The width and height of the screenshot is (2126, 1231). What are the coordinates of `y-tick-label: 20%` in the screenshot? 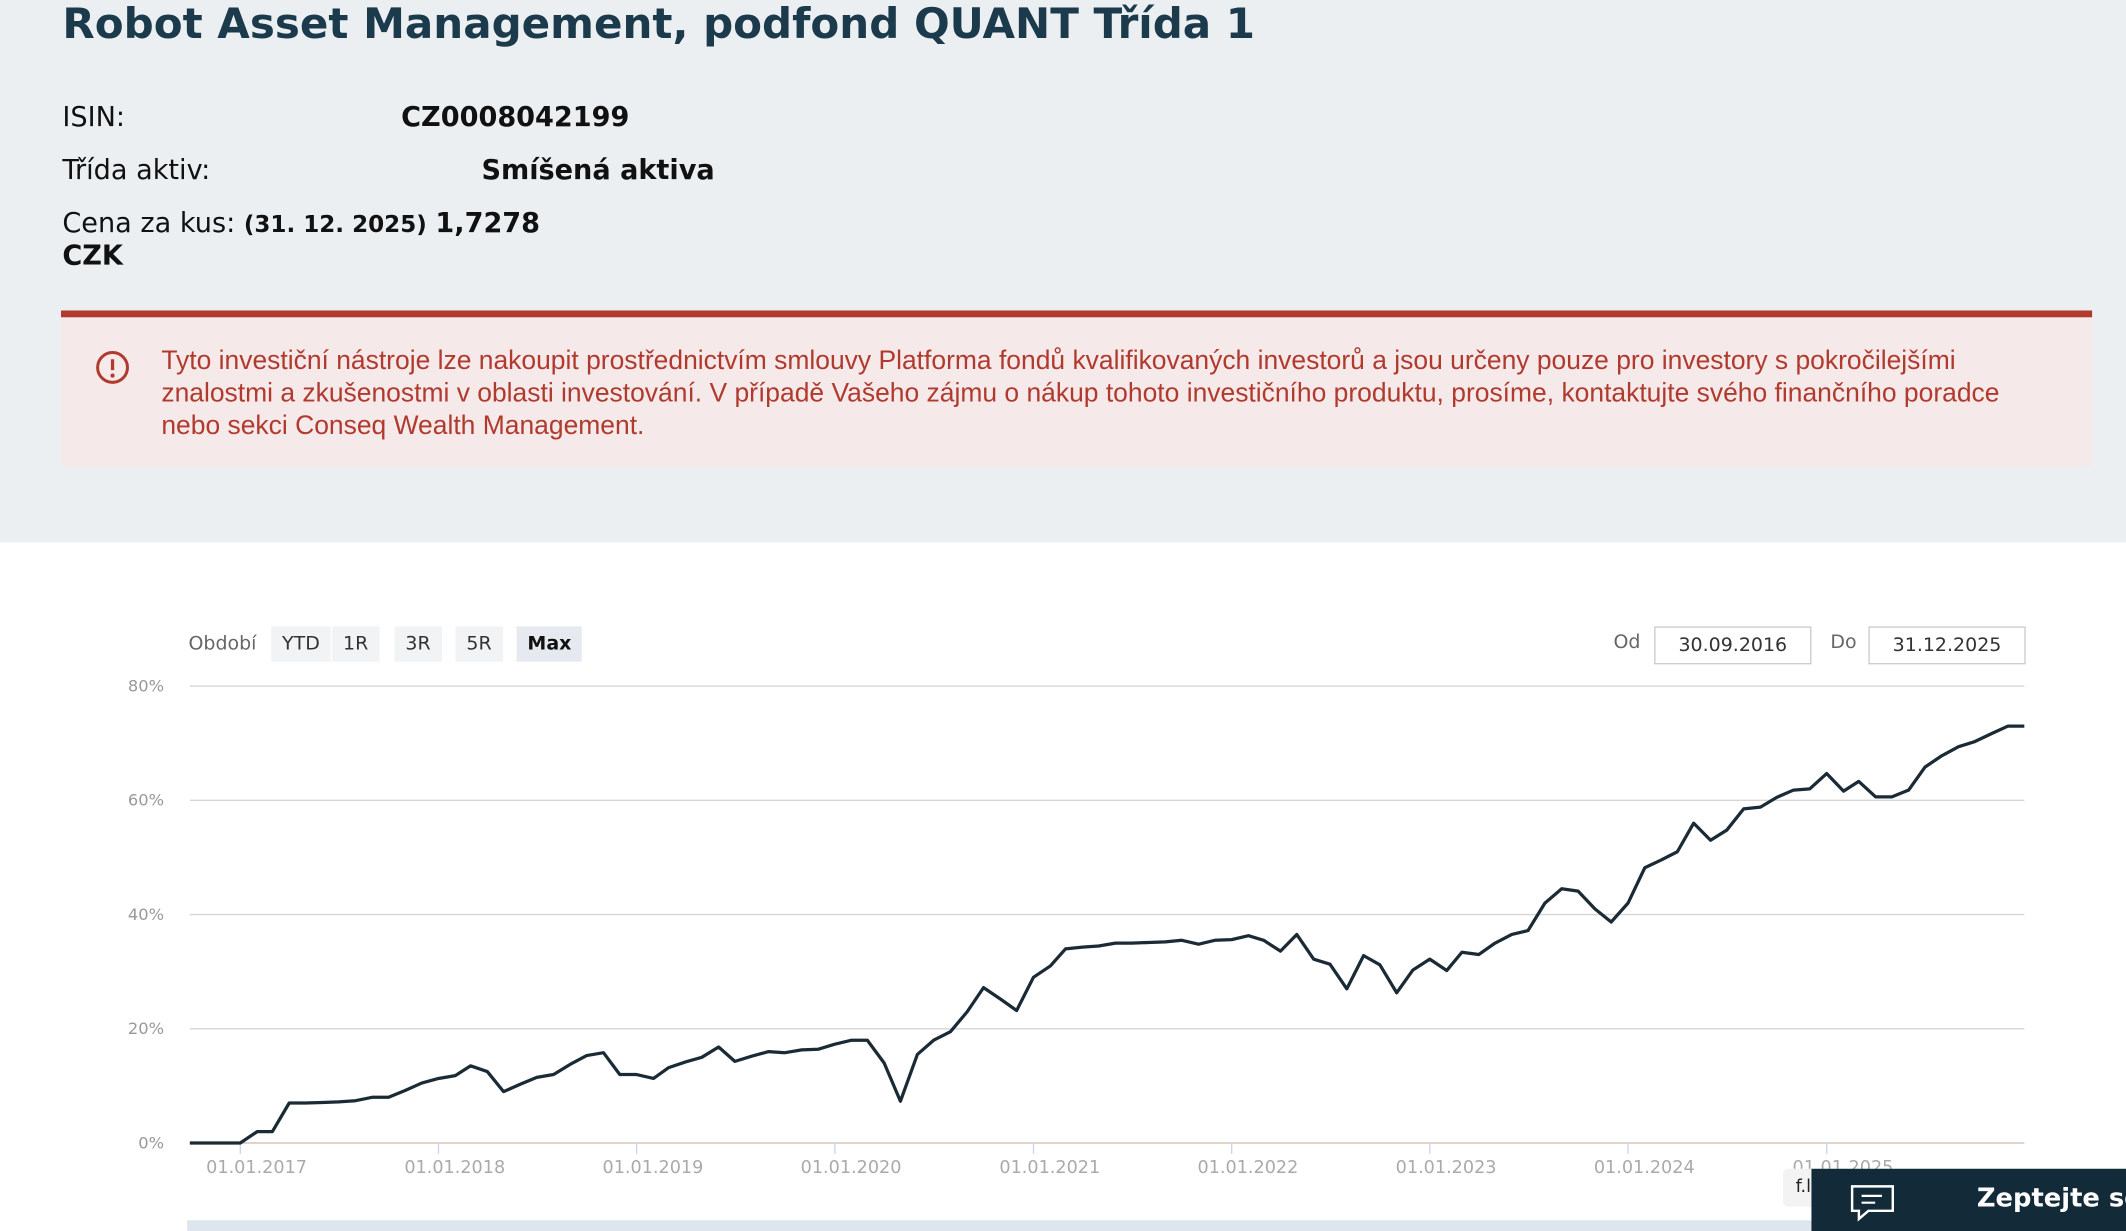 It's located at (146, 1028).